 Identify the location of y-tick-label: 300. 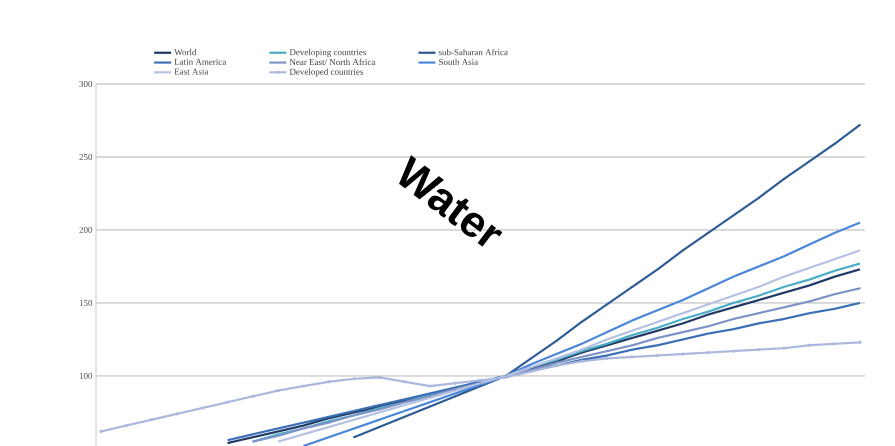
(85, 84).